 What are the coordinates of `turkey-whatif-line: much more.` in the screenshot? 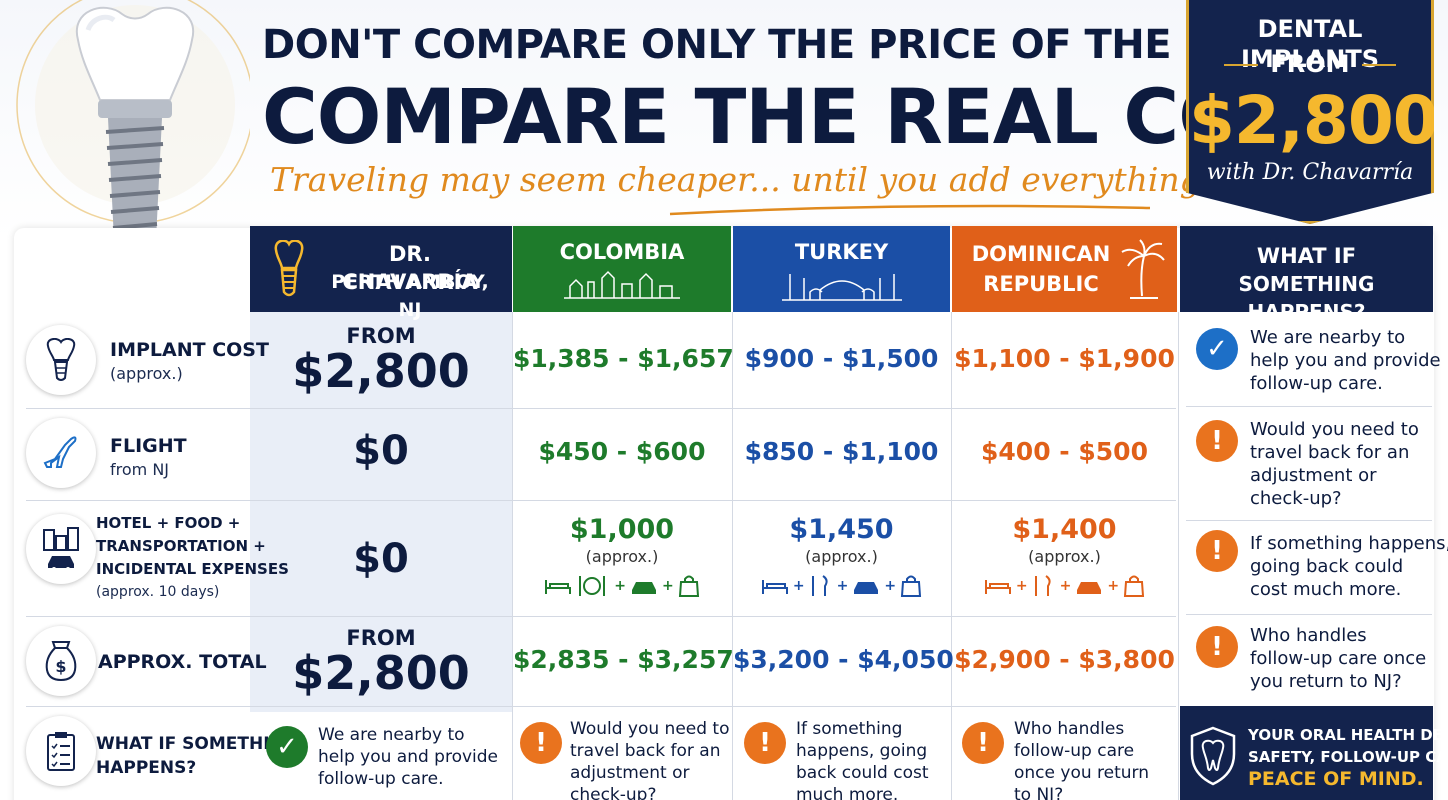 It's located at (847, 792).